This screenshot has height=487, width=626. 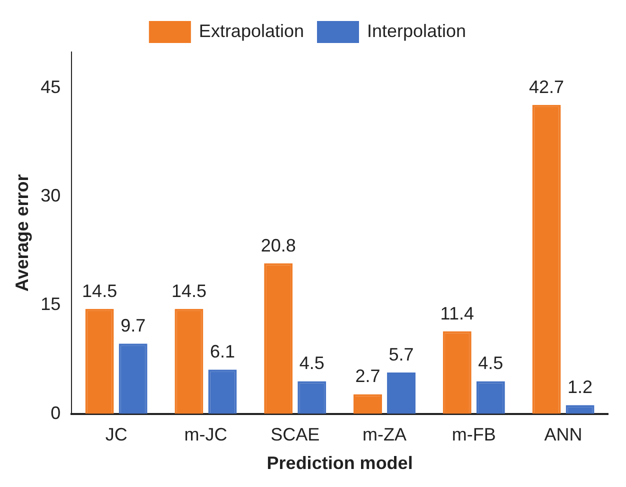 What do you see at coordinates (50, 304) in the screenshot?
I see `y-tick-label: 15` at bounding box center [50, 304].